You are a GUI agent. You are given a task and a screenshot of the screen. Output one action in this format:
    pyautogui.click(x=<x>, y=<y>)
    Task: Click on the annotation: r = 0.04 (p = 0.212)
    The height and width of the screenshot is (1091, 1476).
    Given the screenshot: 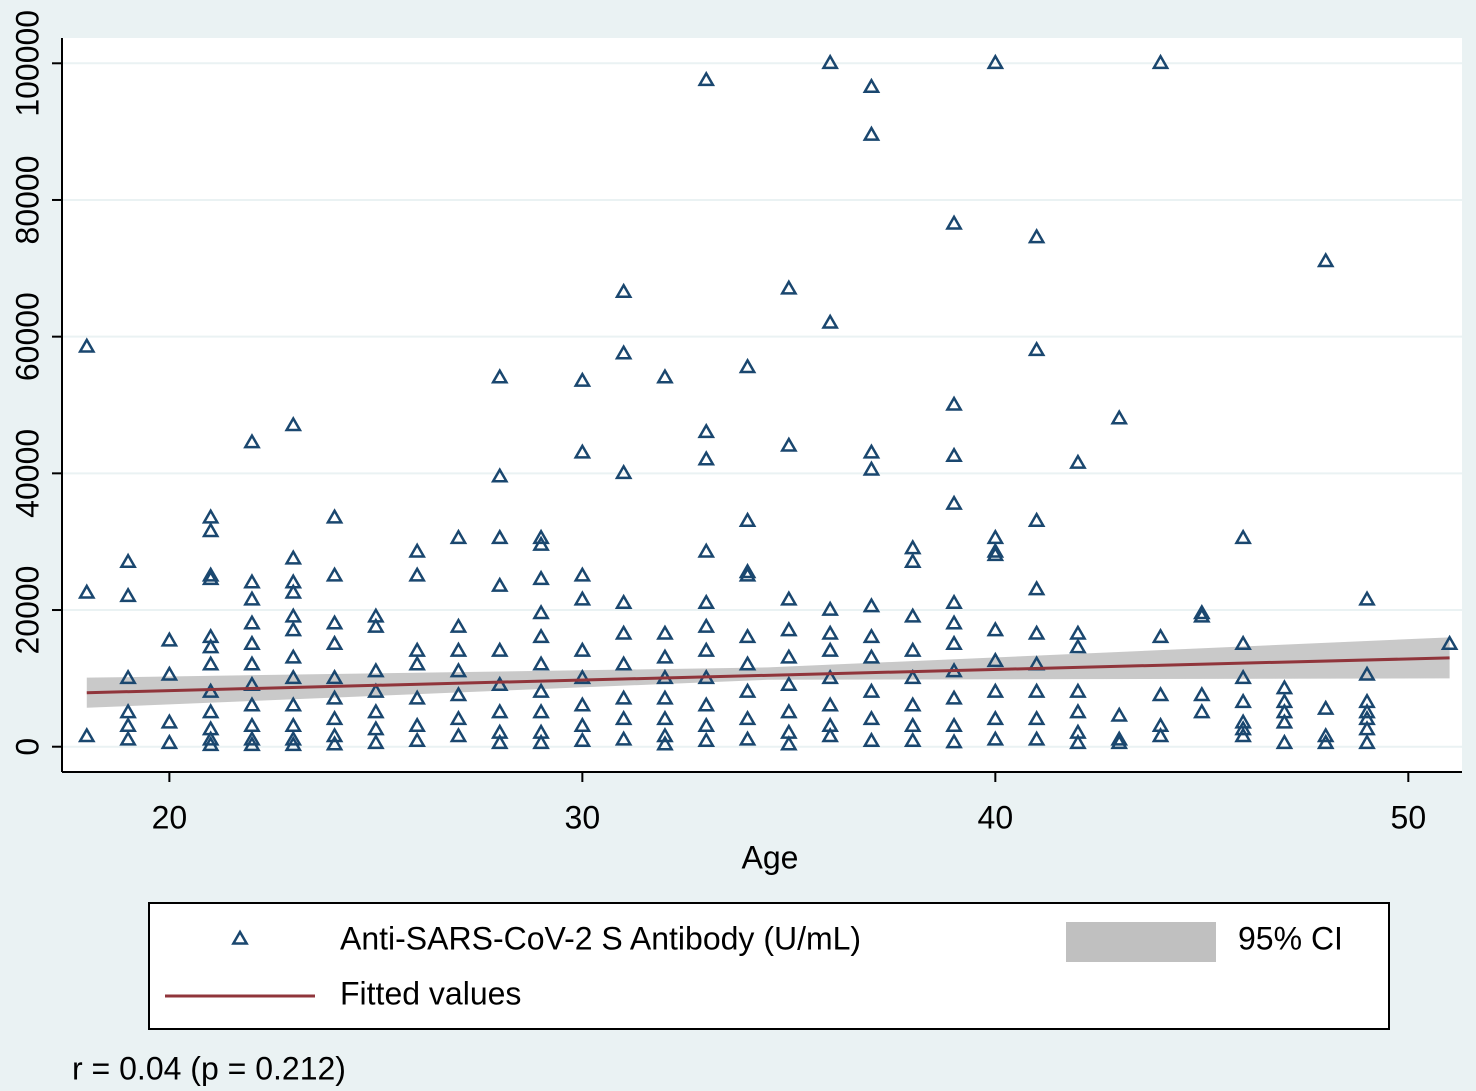 What is the action you would take?
    pyautogui.click(x=209, y=1068)
    